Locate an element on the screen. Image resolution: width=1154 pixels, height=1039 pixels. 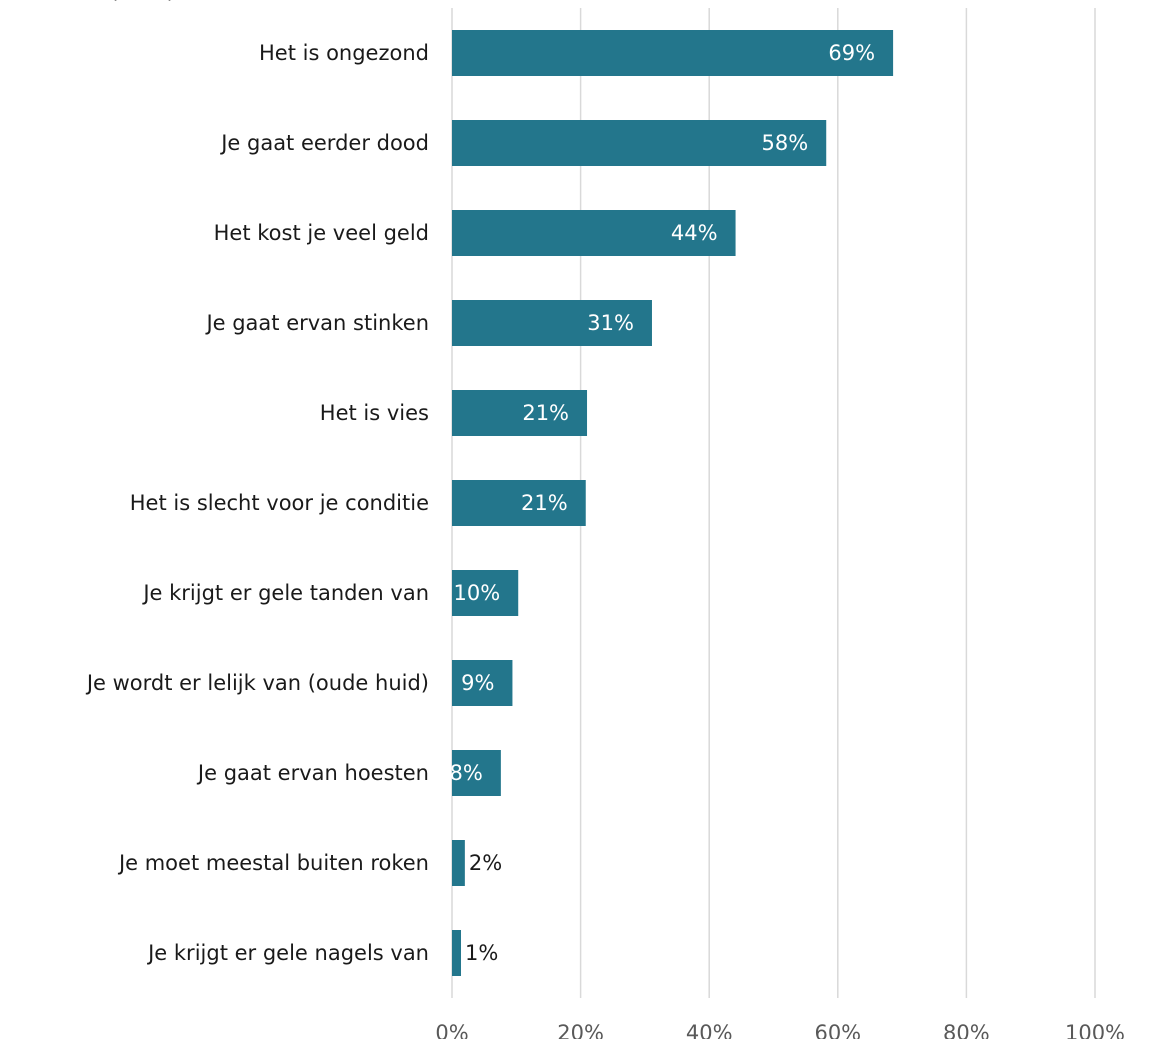
category-label: Je gaat ervan stinken is located at coordinates (316, 323).